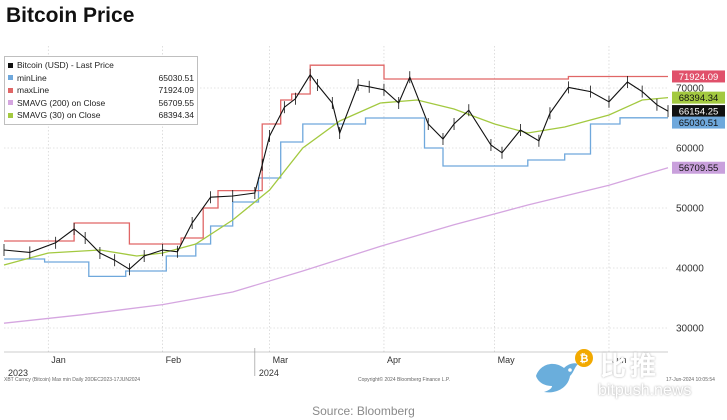 The width and height of the screenshot is (727, 420). Describe the element at coordinates (176, 90) in the screenshot. I see `legend-value: 71924.09` at that location.